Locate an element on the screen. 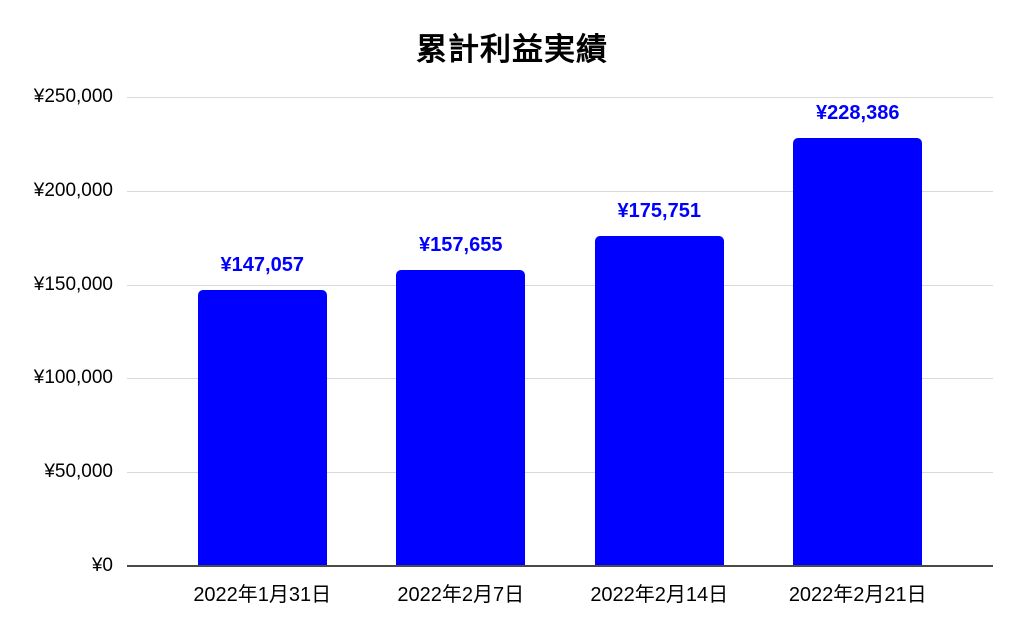 This screenshot has height=633, width=1024. bar-group: ¥228,386 is located at coordinates (858, 331).